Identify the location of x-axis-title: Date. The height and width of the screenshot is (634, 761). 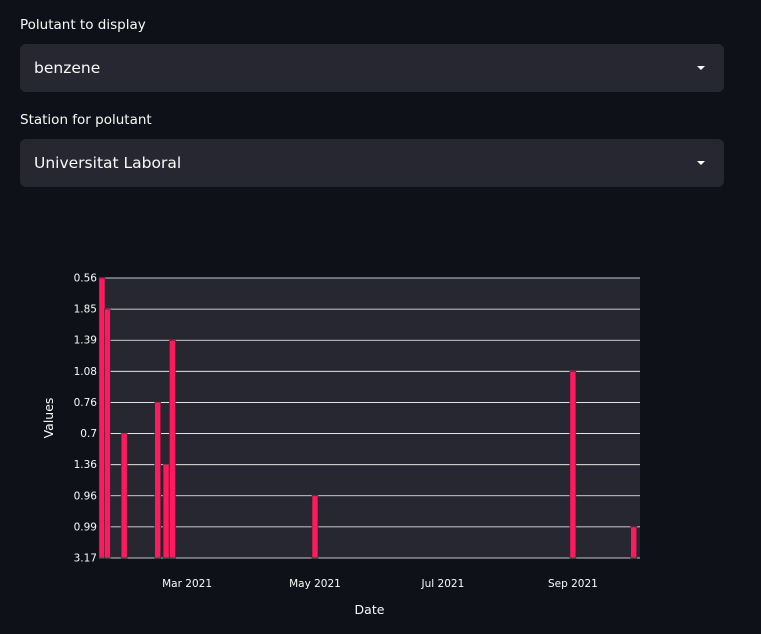
(370, 609).